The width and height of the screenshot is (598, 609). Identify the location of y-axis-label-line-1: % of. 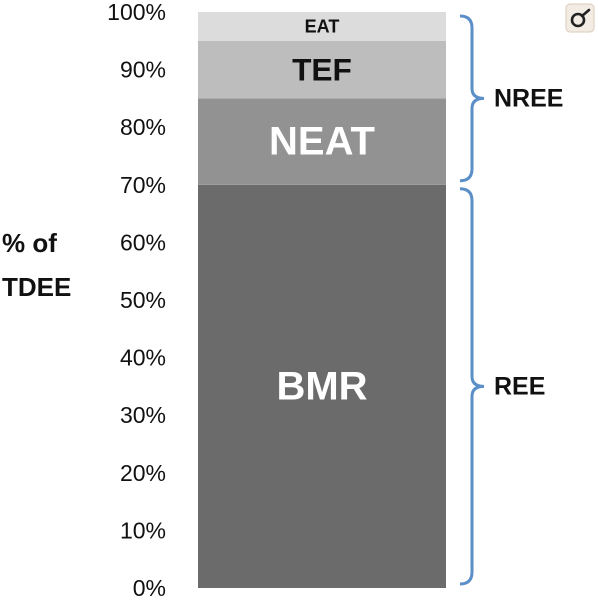
(29, 243).